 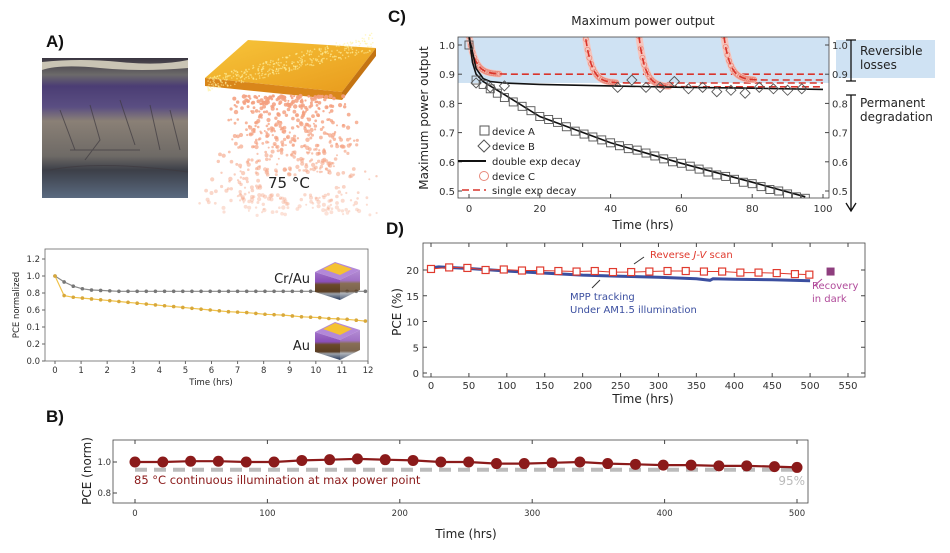 What do you see at coordinates (447, 134) in the screenshot?
I see `y-tick-label: 0.7` at bounding box center [447, 134].